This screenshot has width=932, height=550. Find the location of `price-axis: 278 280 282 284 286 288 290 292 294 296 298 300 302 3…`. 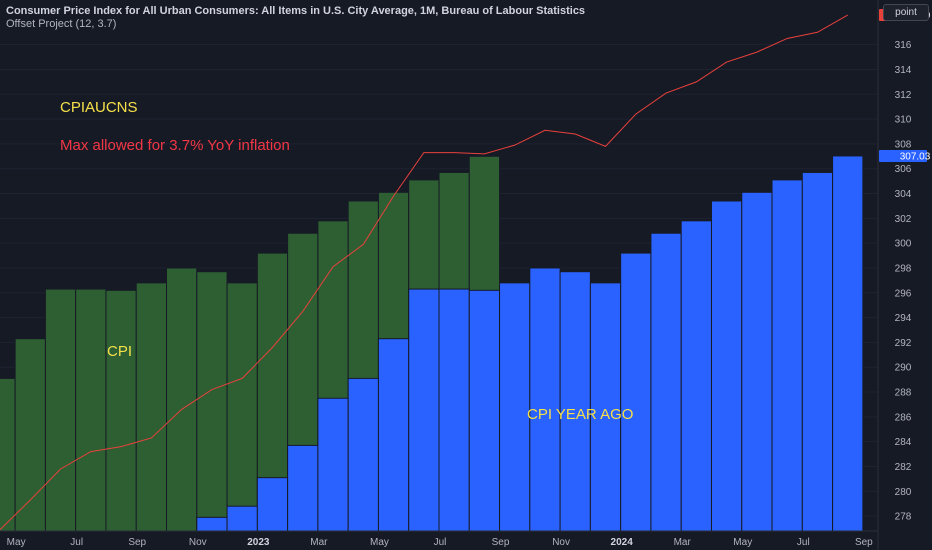

price-axis: 278 280 282 284 286 288 290 292 294 296 298 300 302 3… is located at coordinates (904, 275).